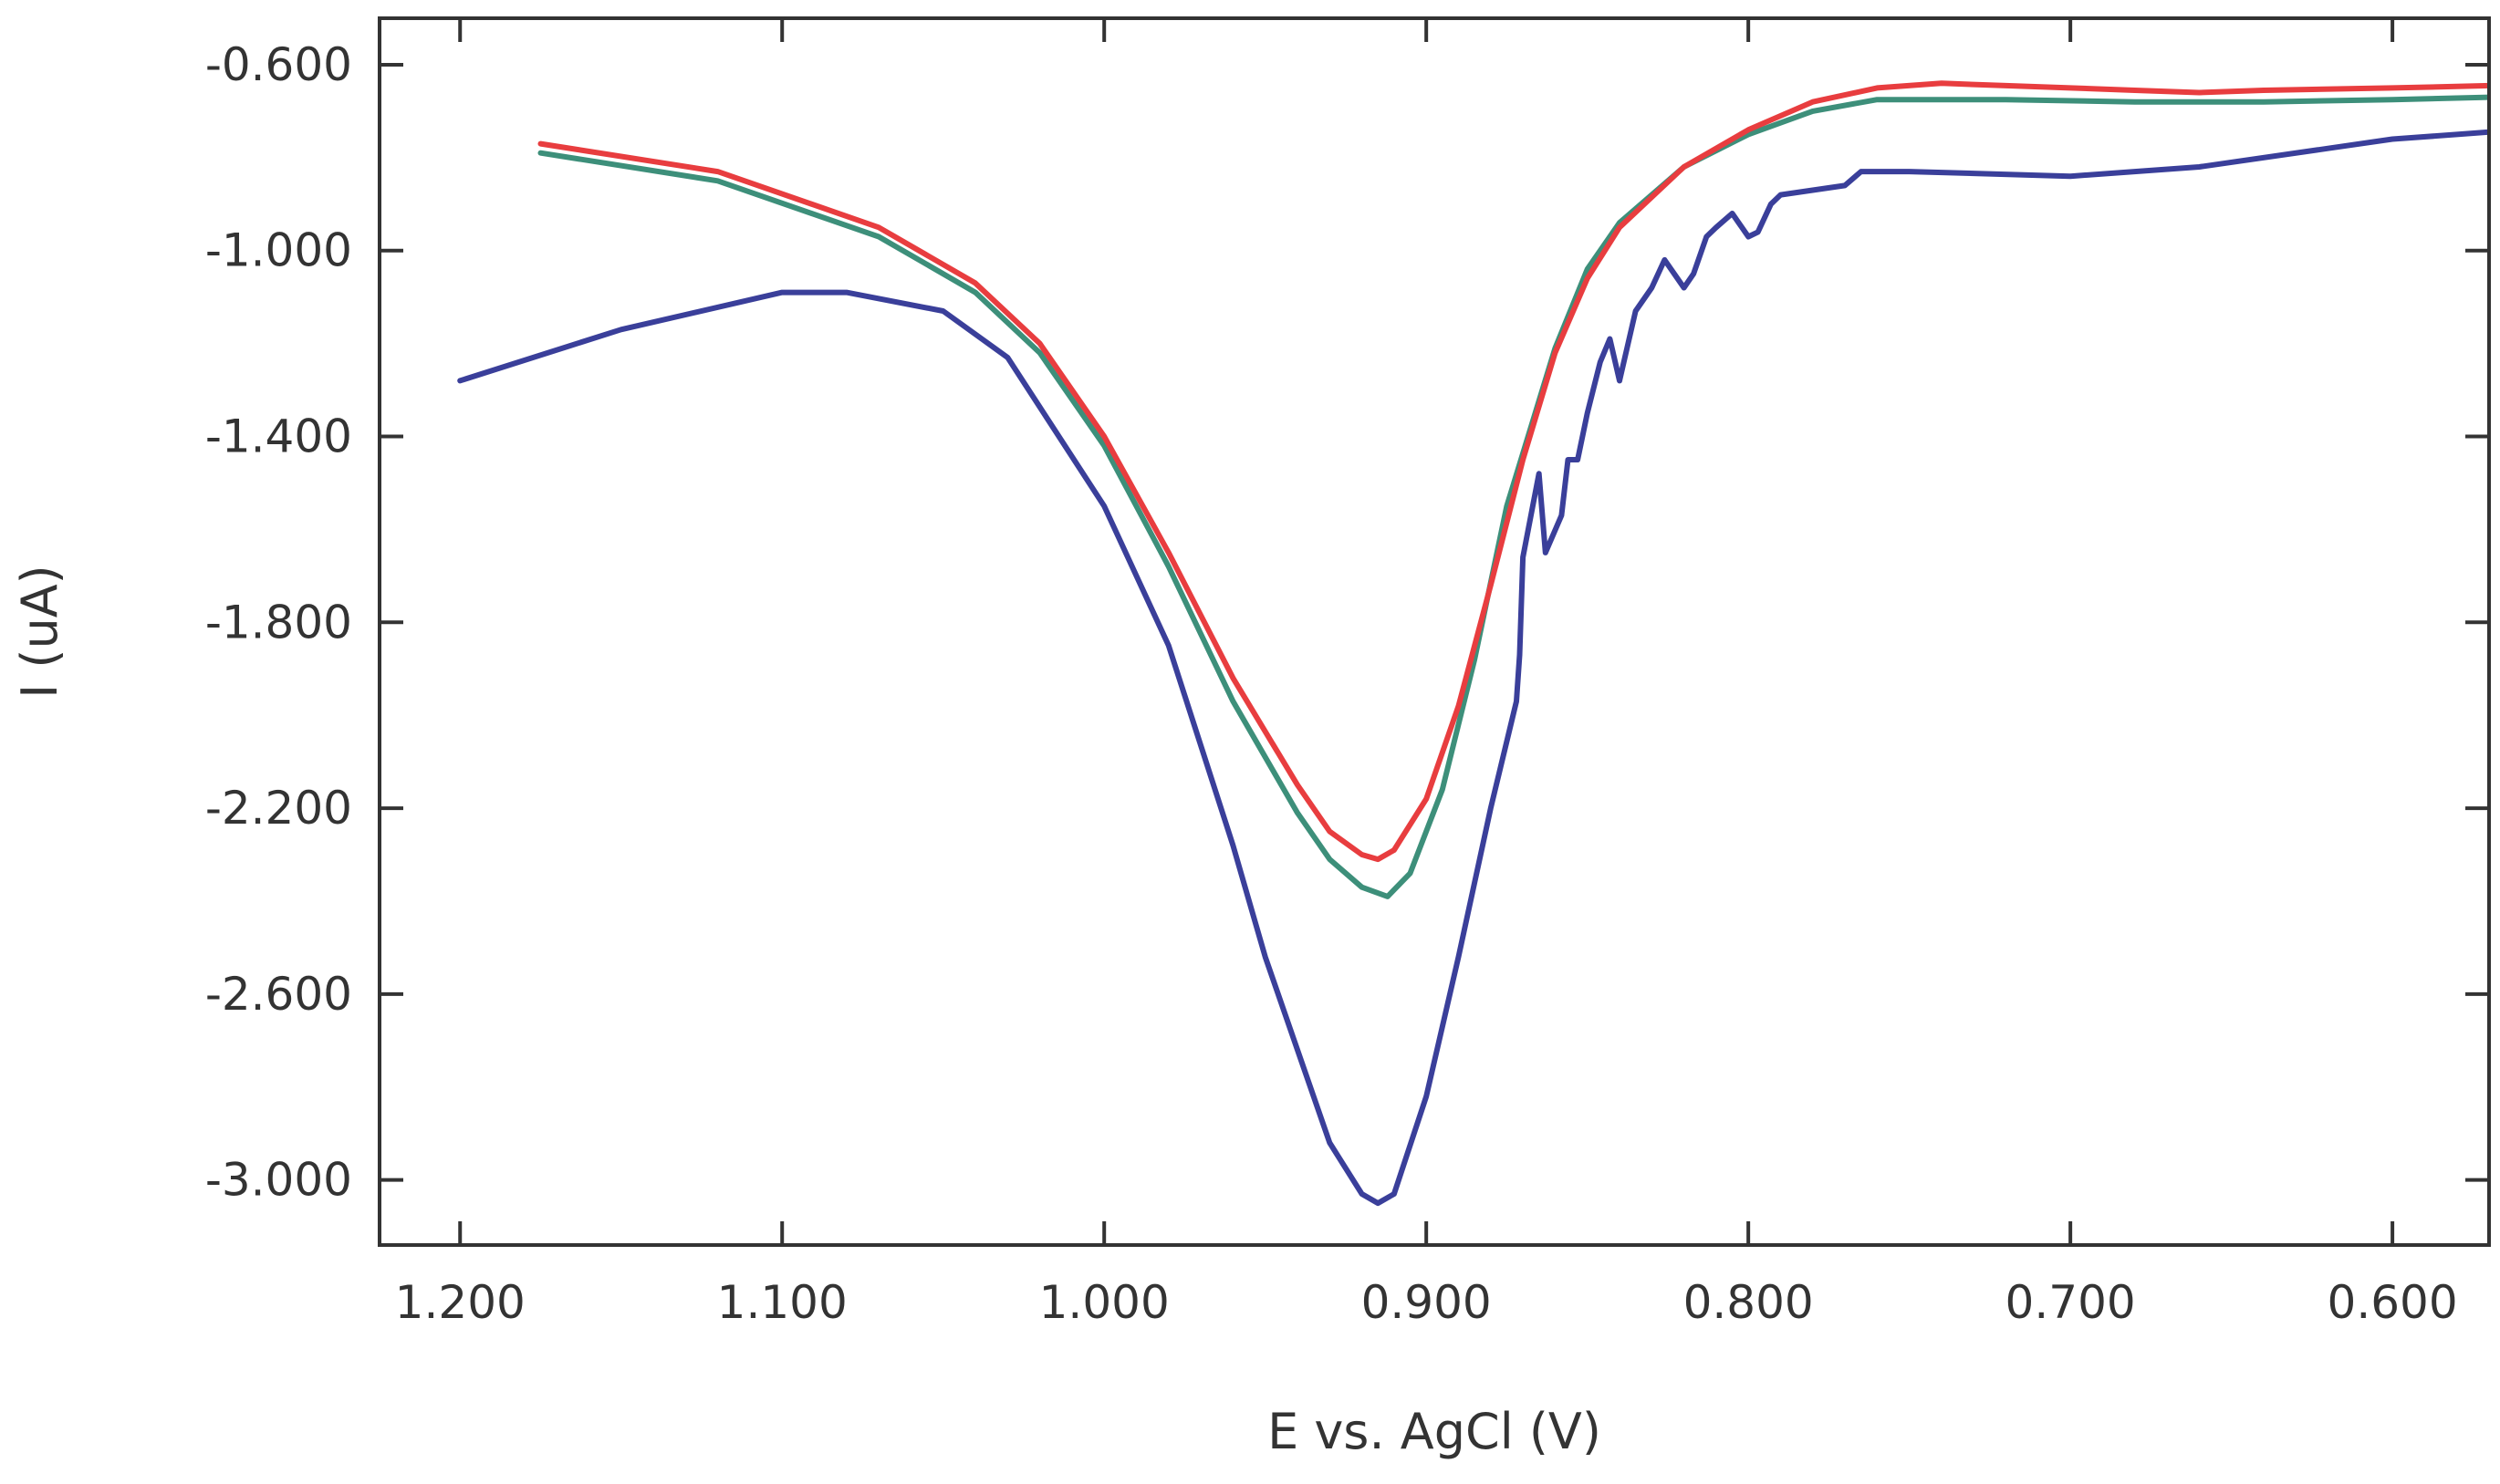 The height and width of the screenshot is (1484, 2500). What do you see at coordinates (2070, 1303) in the screenshot?
I see `x-tick-label: 0.700` at bounding box center [2070, 1303].